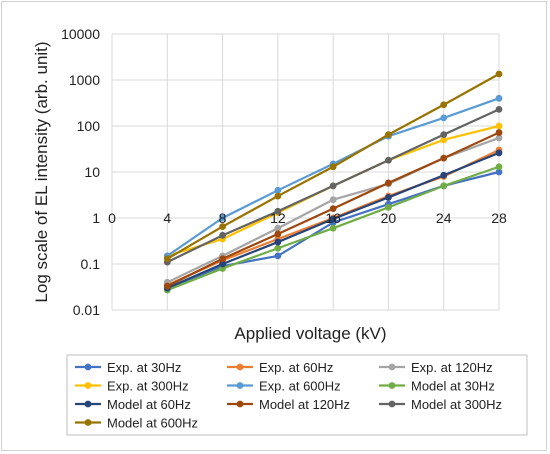 Image resolution: width=550 pixels, height=454 pixels. What do you see at coordinates (91, 264) in the screenshot?
I see `y-tick-label: 0.1` at bounding box center [91, 264].